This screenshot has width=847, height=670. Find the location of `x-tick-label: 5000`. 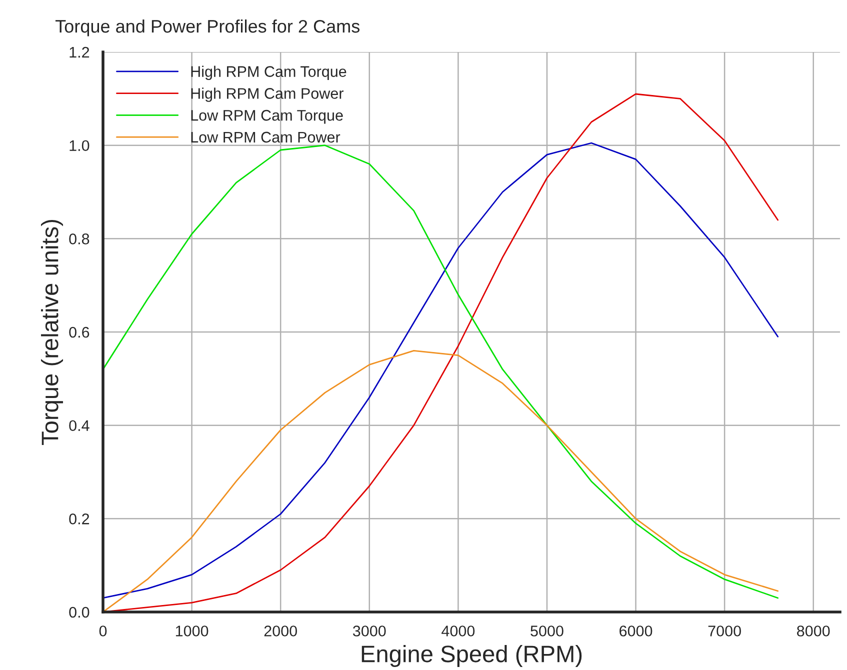

x-tick-label: 5000 is located at coordinates (547, 631).